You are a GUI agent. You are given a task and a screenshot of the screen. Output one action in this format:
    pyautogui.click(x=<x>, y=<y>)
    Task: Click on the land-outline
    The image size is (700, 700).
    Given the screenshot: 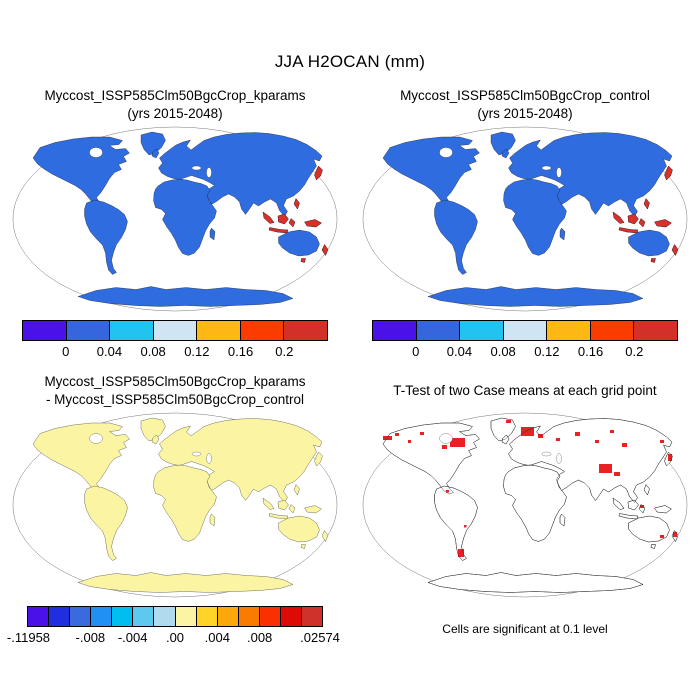 What is the action you would take?
    pyautogui.click(x=530, y=505)
    